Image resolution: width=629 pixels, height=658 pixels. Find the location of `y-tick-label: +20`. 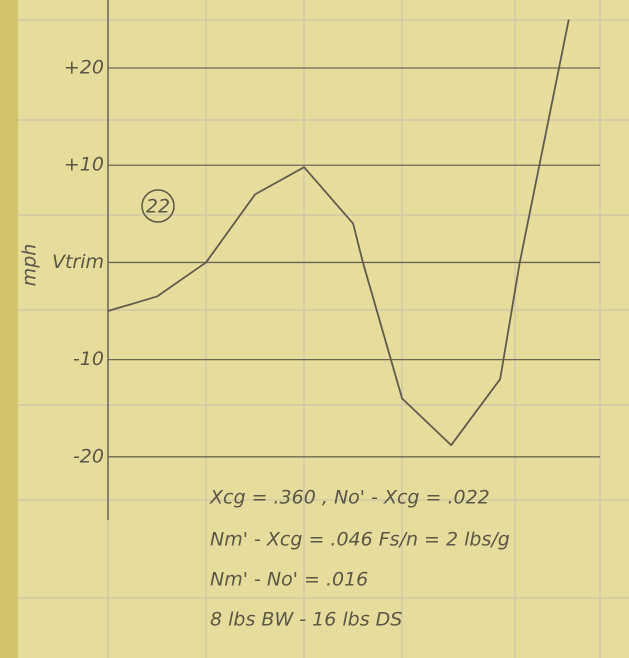

y-tick-label: +20 is located at coordinates (84, 68).